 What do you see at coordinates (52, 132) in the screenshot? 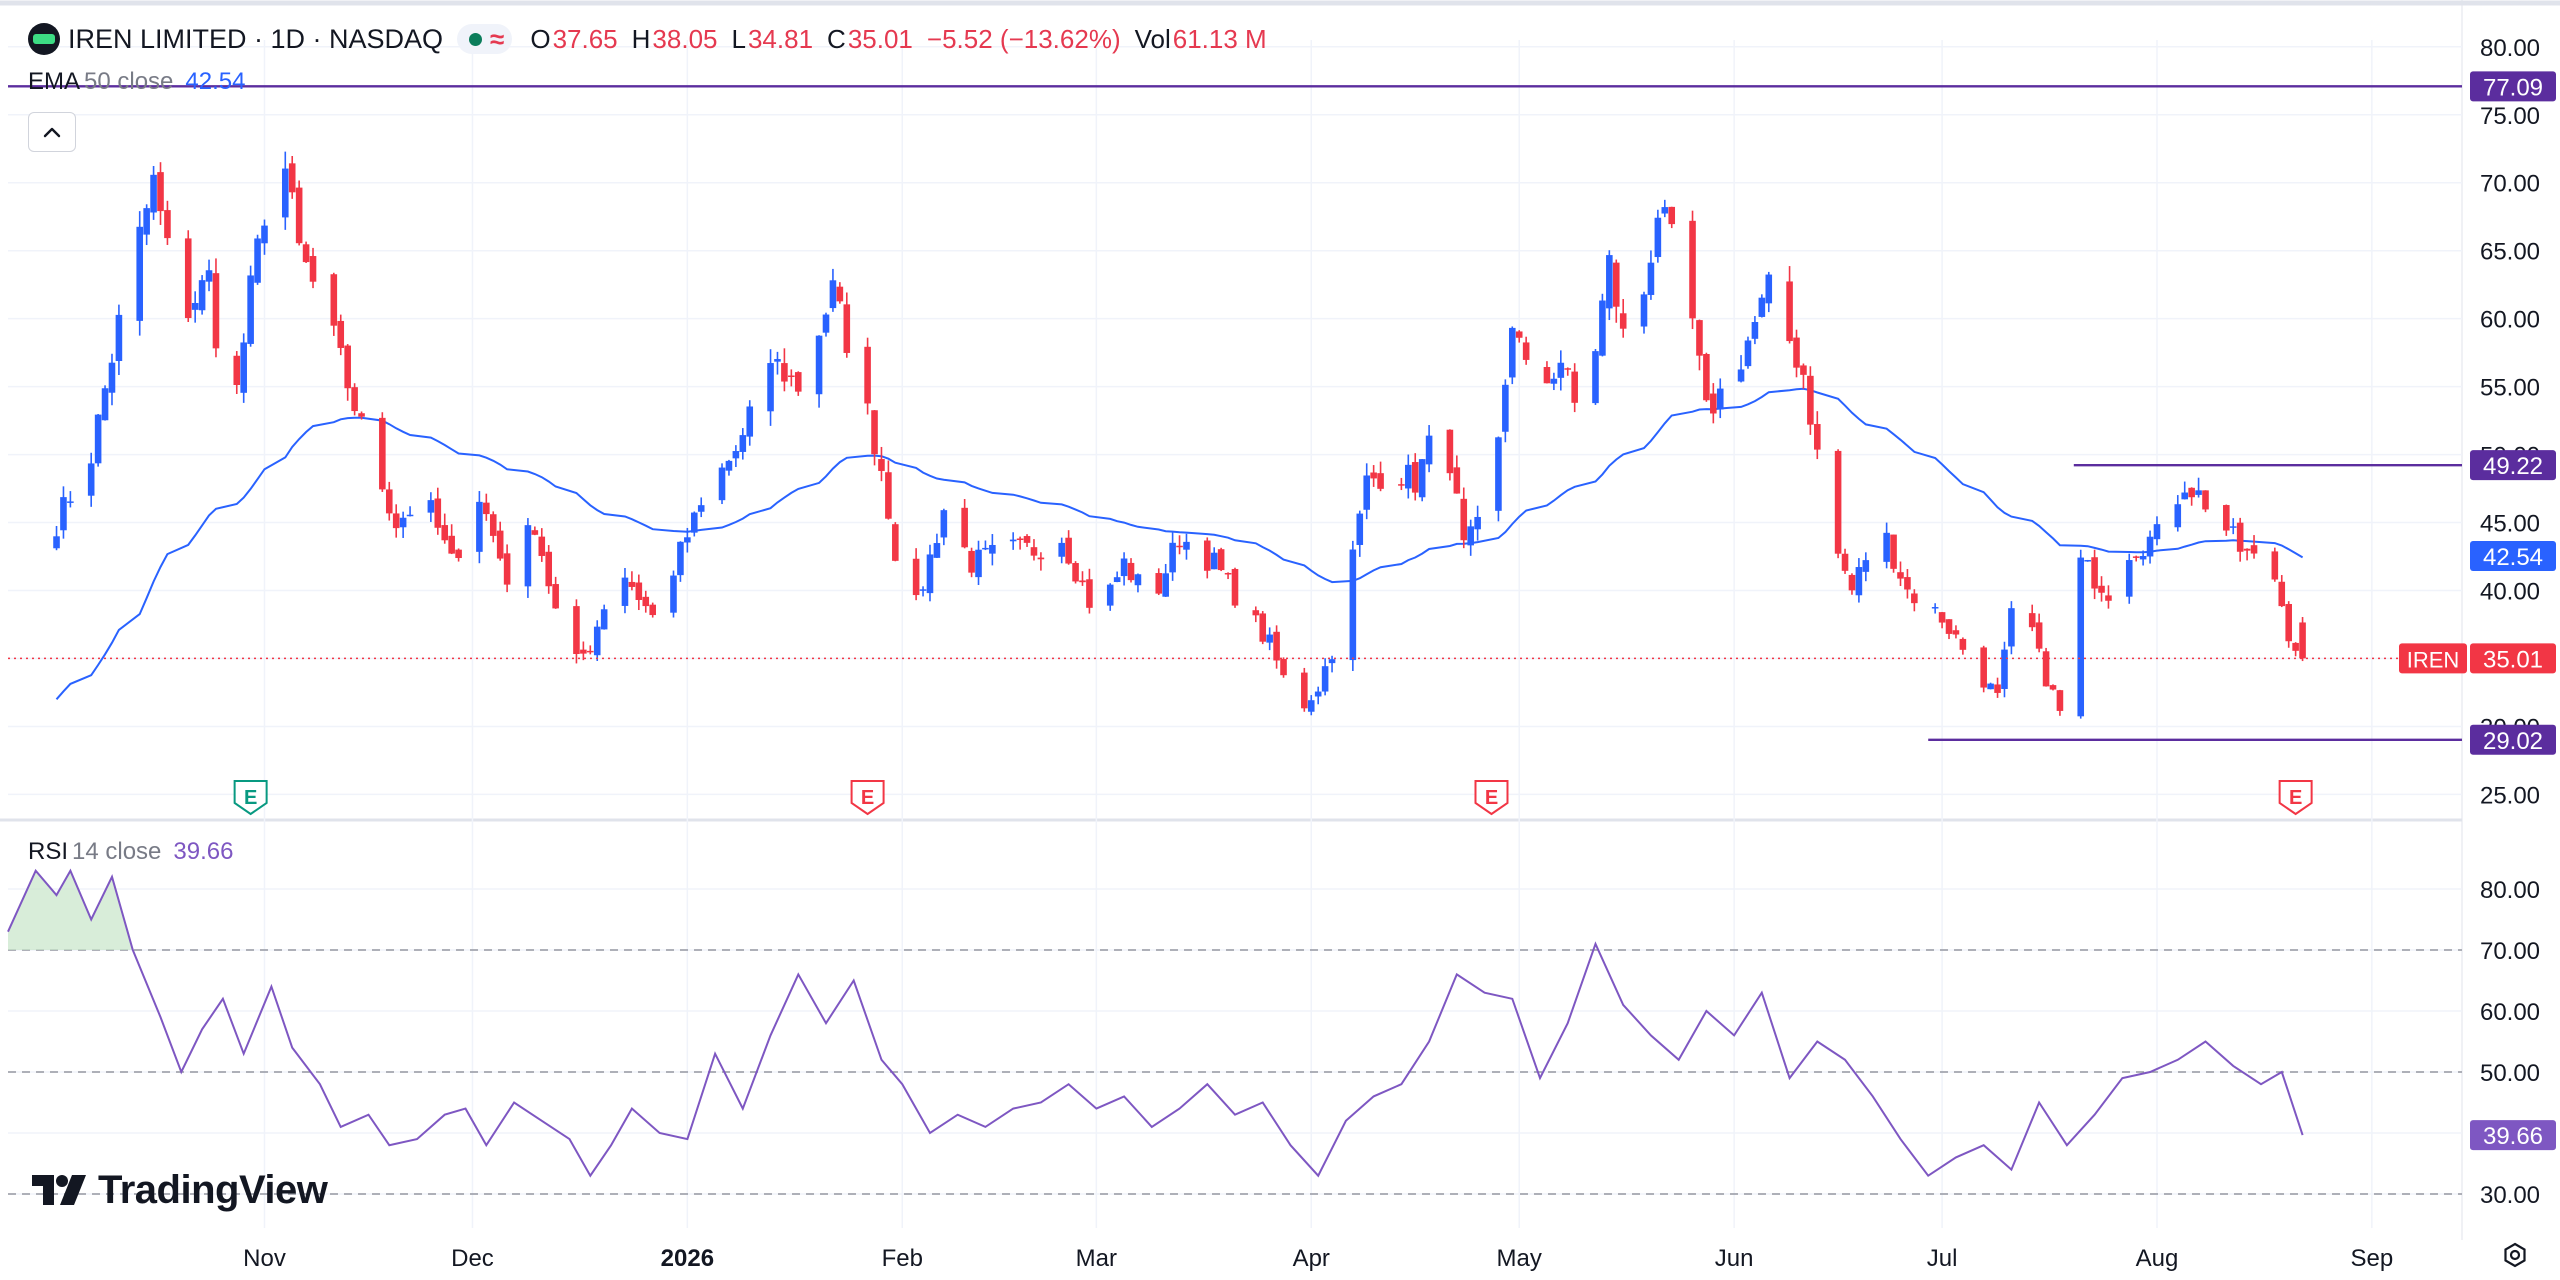
I see `collapse-legend-button` at bounding box center [52, 132].